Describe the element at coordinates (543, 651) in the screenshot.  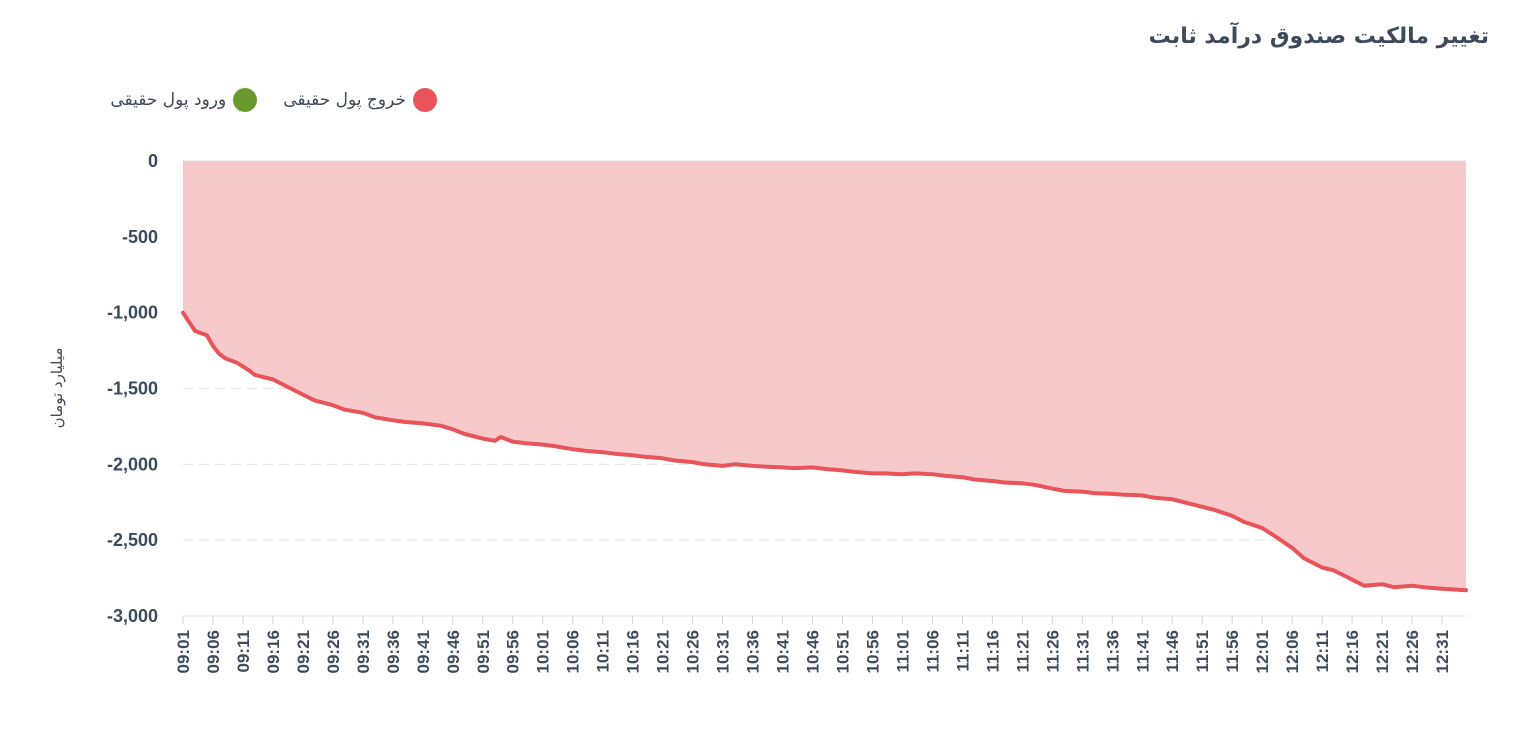
I see `x-tick-label: 10:01` at that location.